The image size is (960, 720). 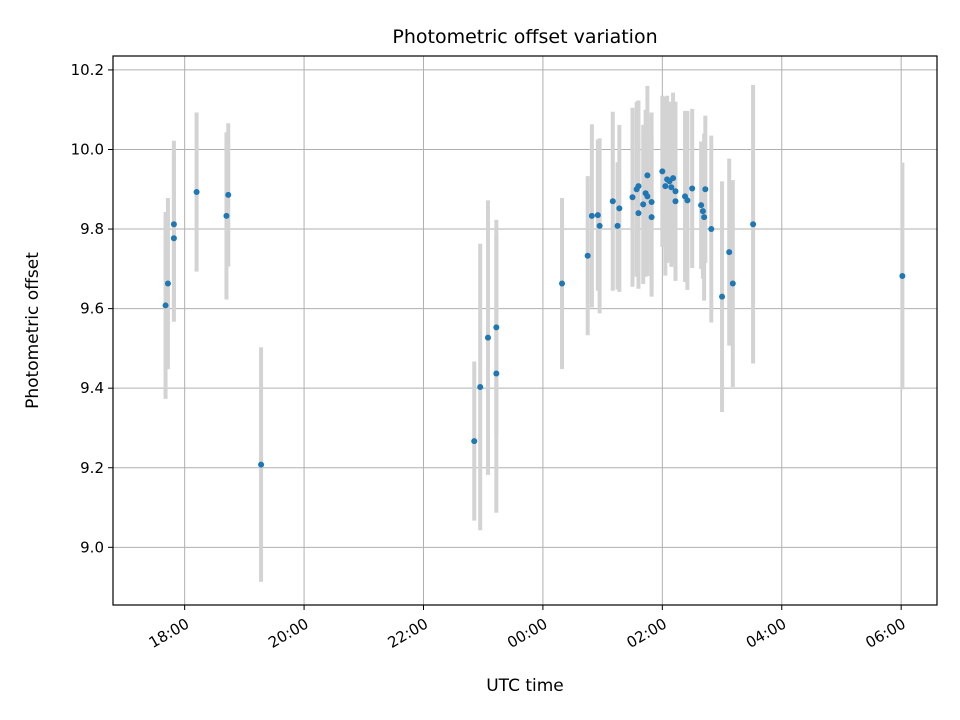 What do you see at coordinates (885, 633) in the screenshot?
I see `x-tick-label: 06:00` at bounding box center [885, 633].